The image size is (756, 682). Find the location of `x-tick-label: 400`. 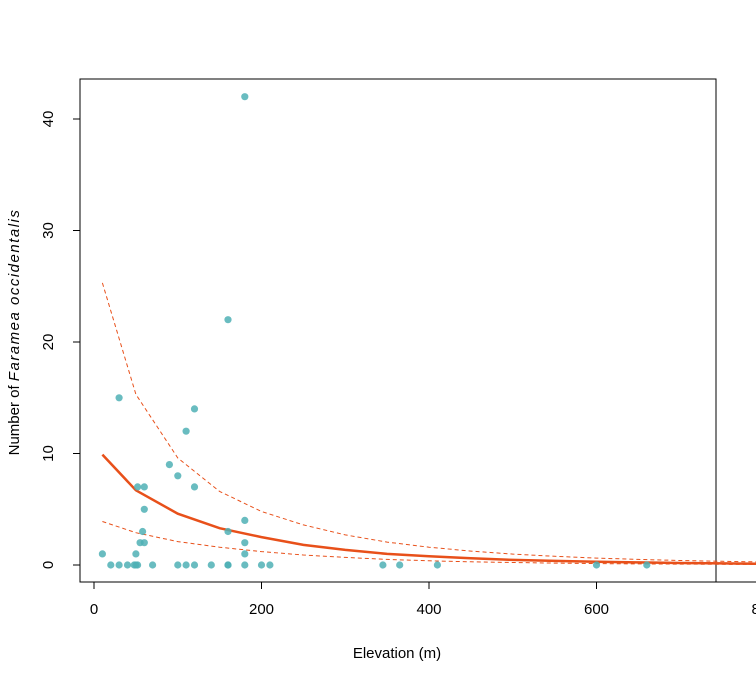

x-tick-label: 400 is located at coordinates (428, 609).